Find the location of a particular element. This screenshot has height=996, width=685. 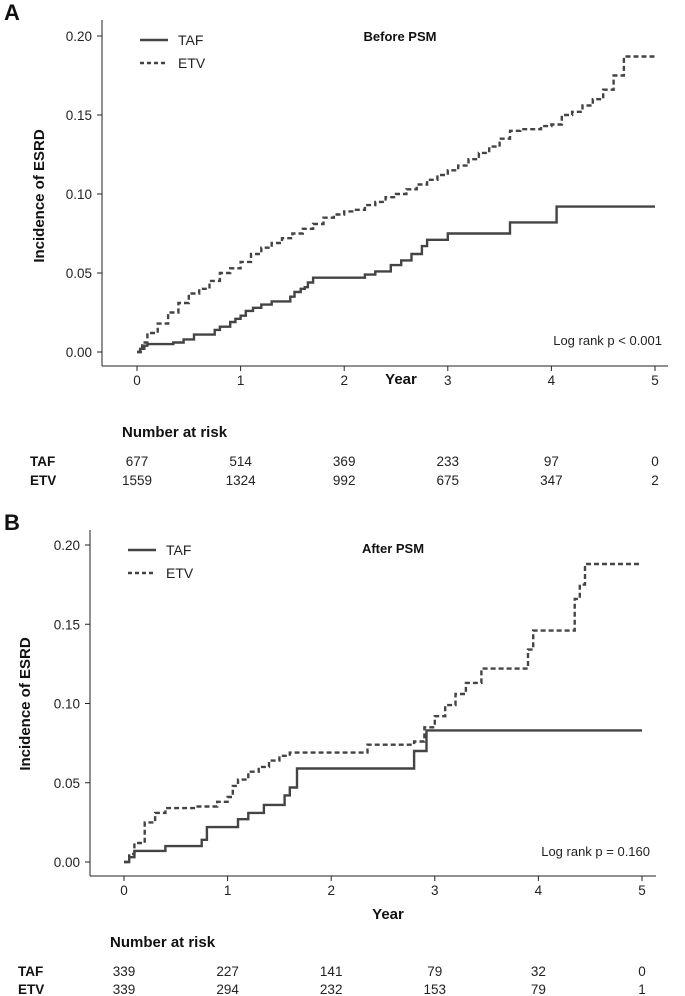

x-tick-label-a: 3 is located at coordinates (448, 380).